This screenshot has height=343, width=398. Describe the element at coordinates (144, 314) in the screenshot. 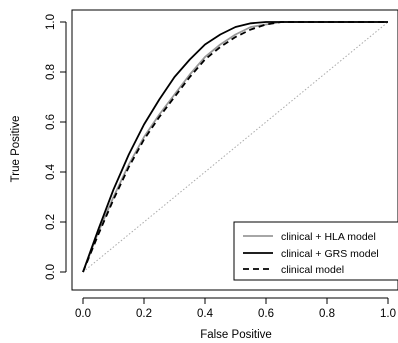

I see `x-tick-label: 0.2` at that location.